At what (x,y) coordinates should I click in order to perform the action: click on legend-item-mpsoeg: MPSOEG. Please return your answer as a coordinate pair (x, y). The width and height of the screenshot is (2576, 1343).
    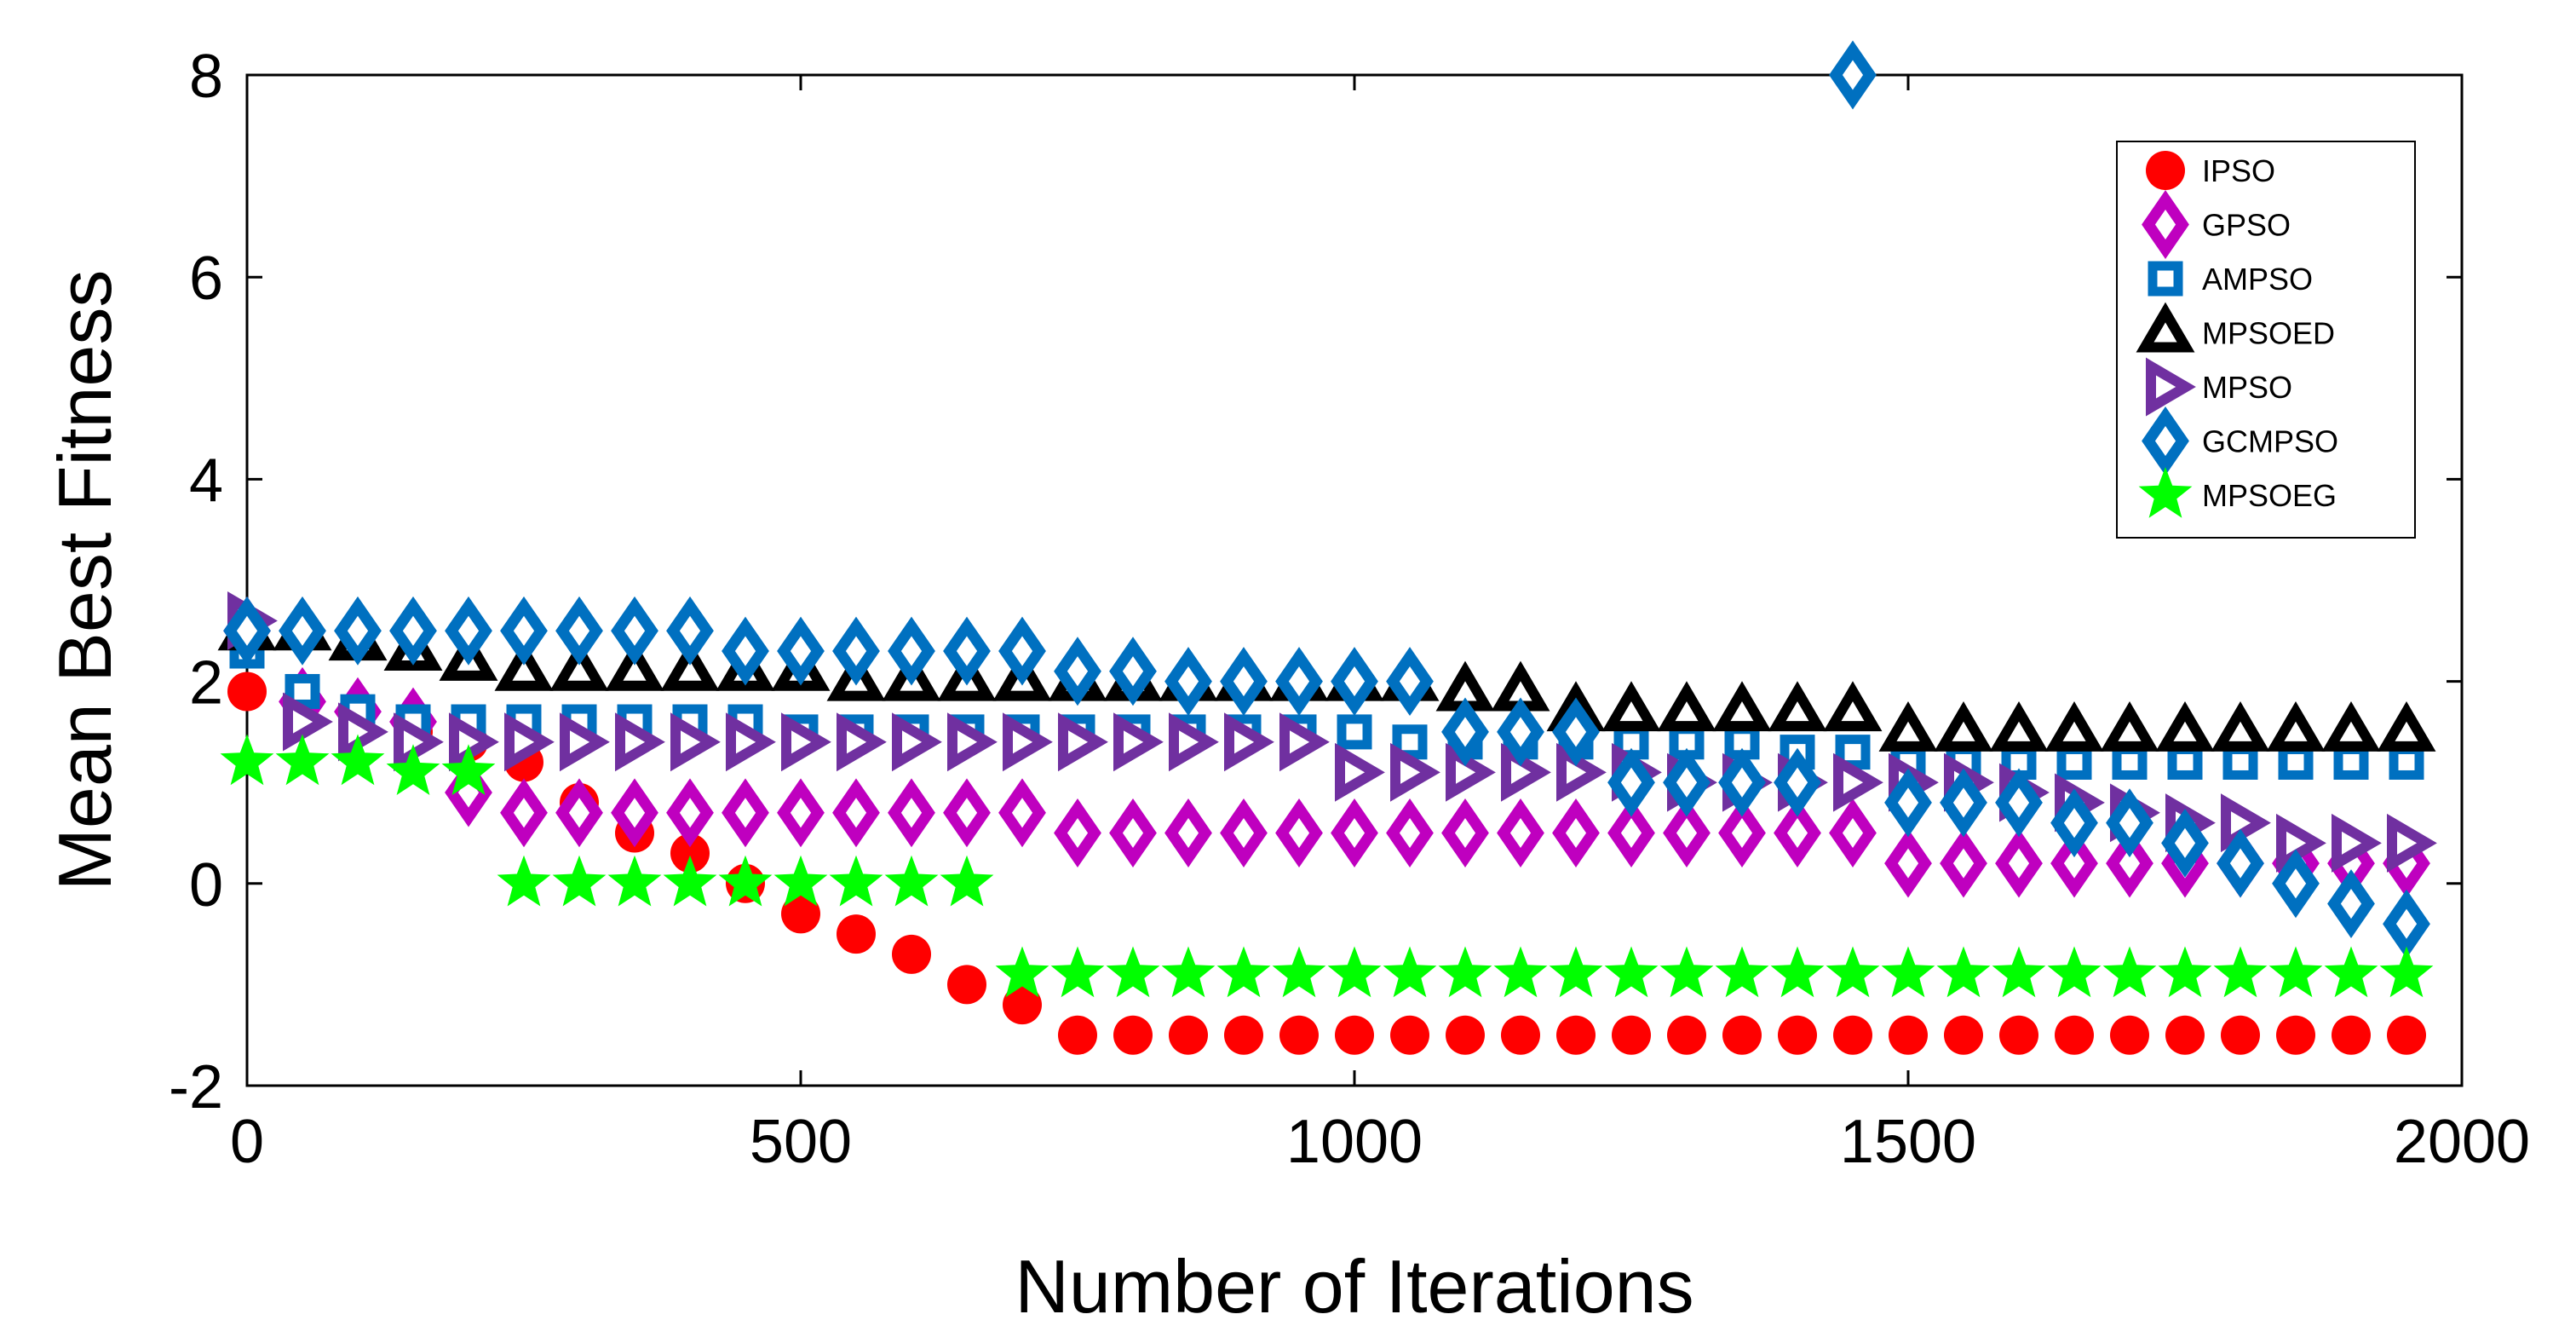
    Looking at the image, I should click on (2238, 492).